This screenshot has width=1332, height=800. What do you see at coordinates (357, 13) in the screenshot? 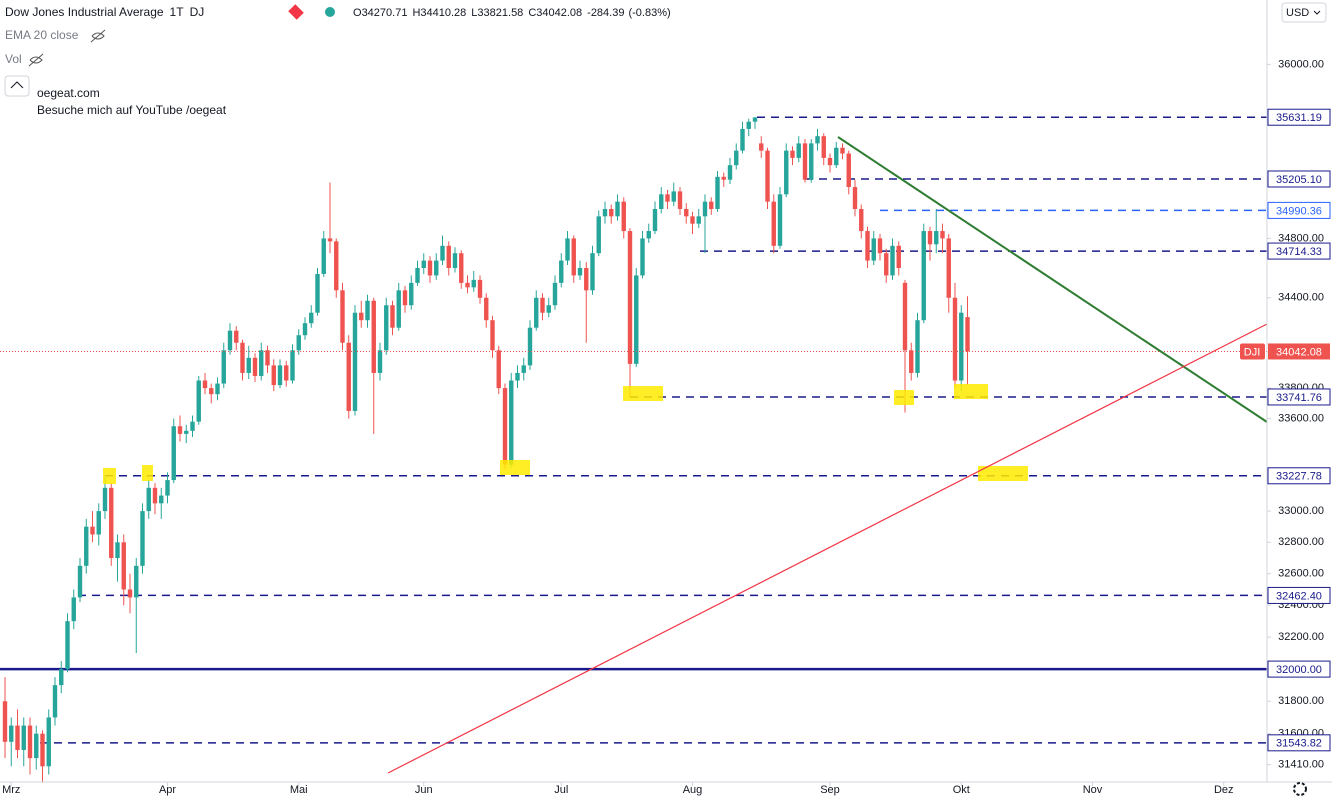
I see `ohlc-letter: O` at bounding box center [357, 13].